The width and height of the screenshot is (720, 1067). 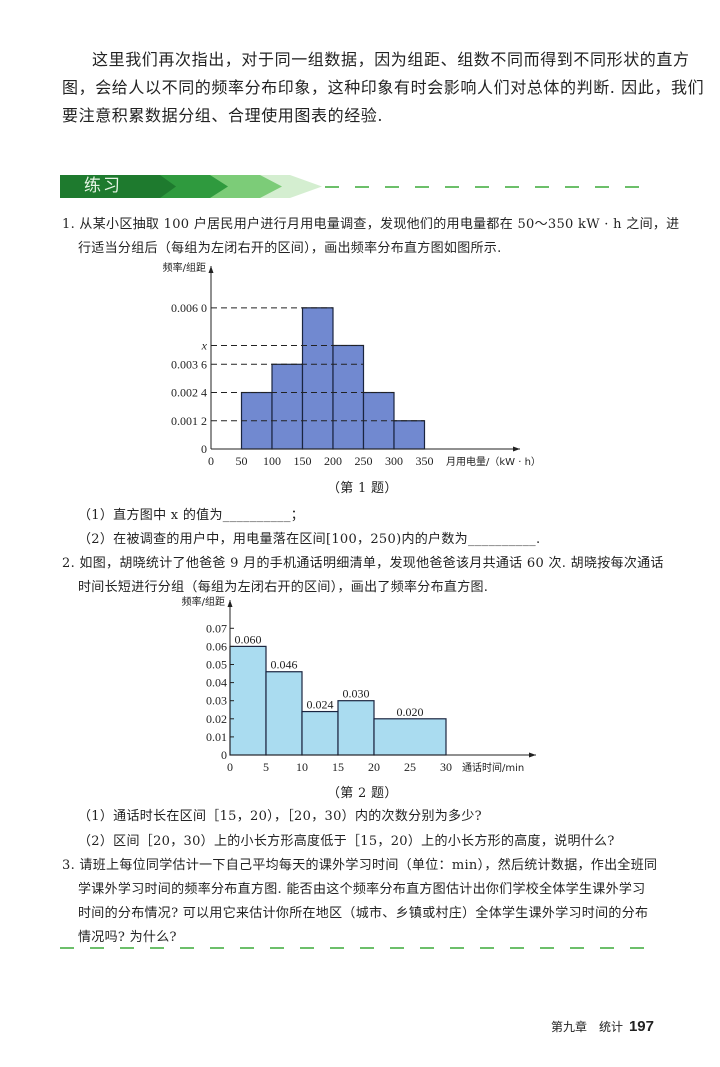 What do you see at coordinates (333, 461) in the screenshot?
I see `x-tick-label: 200` at bounding box center [333, 461].